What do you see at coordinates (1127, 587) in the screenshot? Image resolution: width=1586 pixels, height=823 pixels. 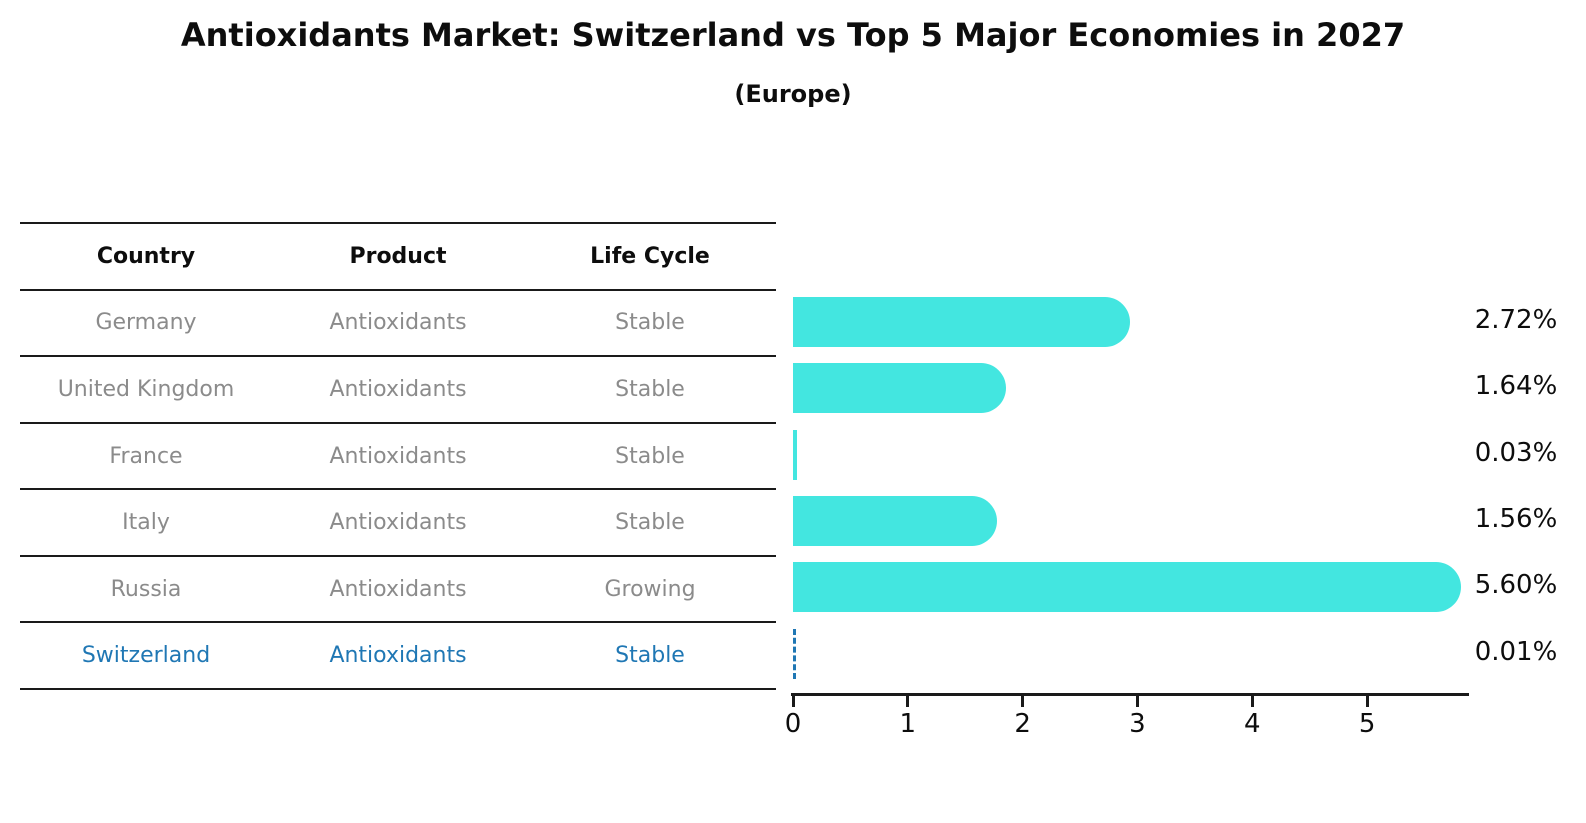 I see `bar-russia` at bounding box center [1127, 587].